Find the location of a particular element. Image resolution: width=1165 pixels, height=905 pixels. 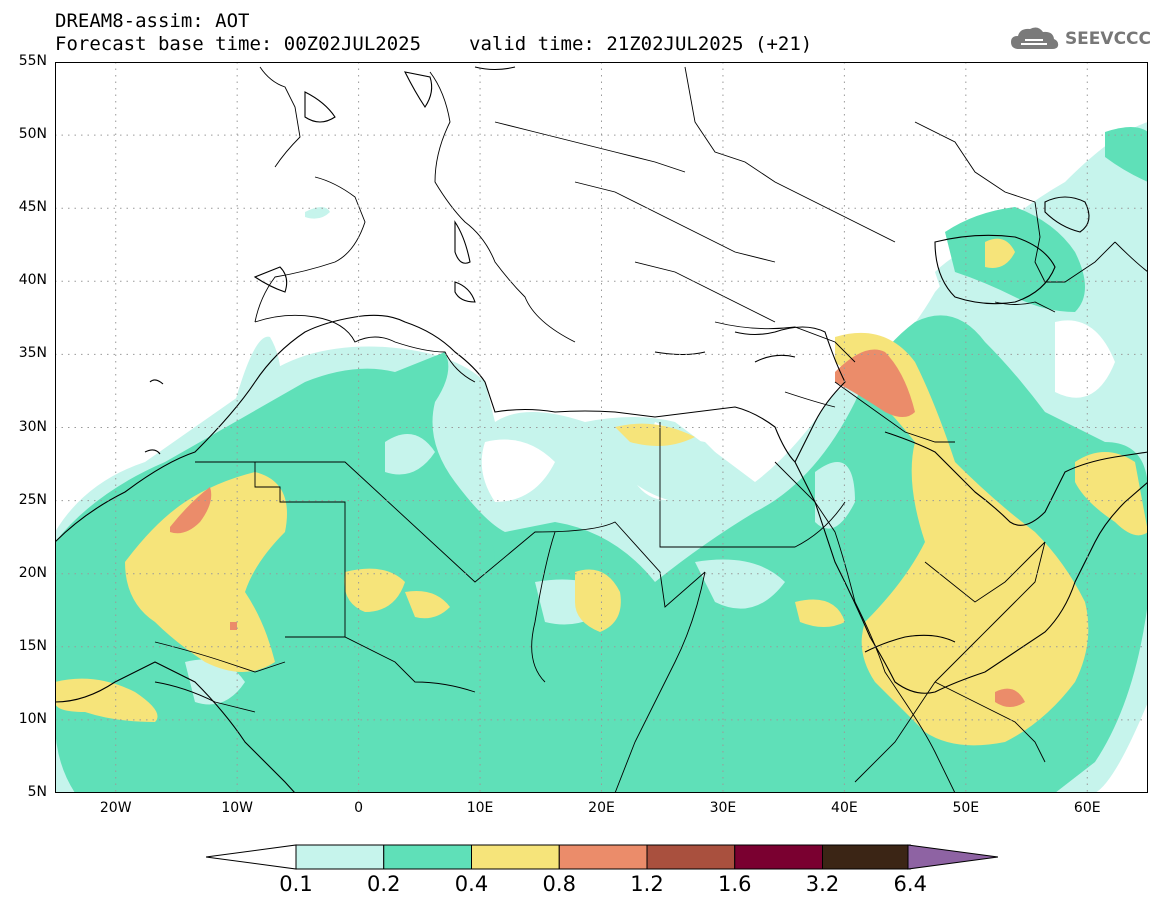

seevccc-logo: SEEVCCC is located at coordinates (1080, 39).